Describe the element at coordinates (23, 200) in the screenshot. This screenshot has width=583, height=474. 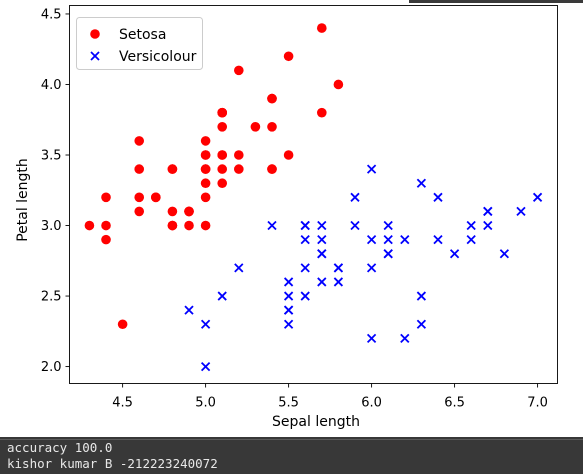
I see `y-axis-label: Petal length` at that location.